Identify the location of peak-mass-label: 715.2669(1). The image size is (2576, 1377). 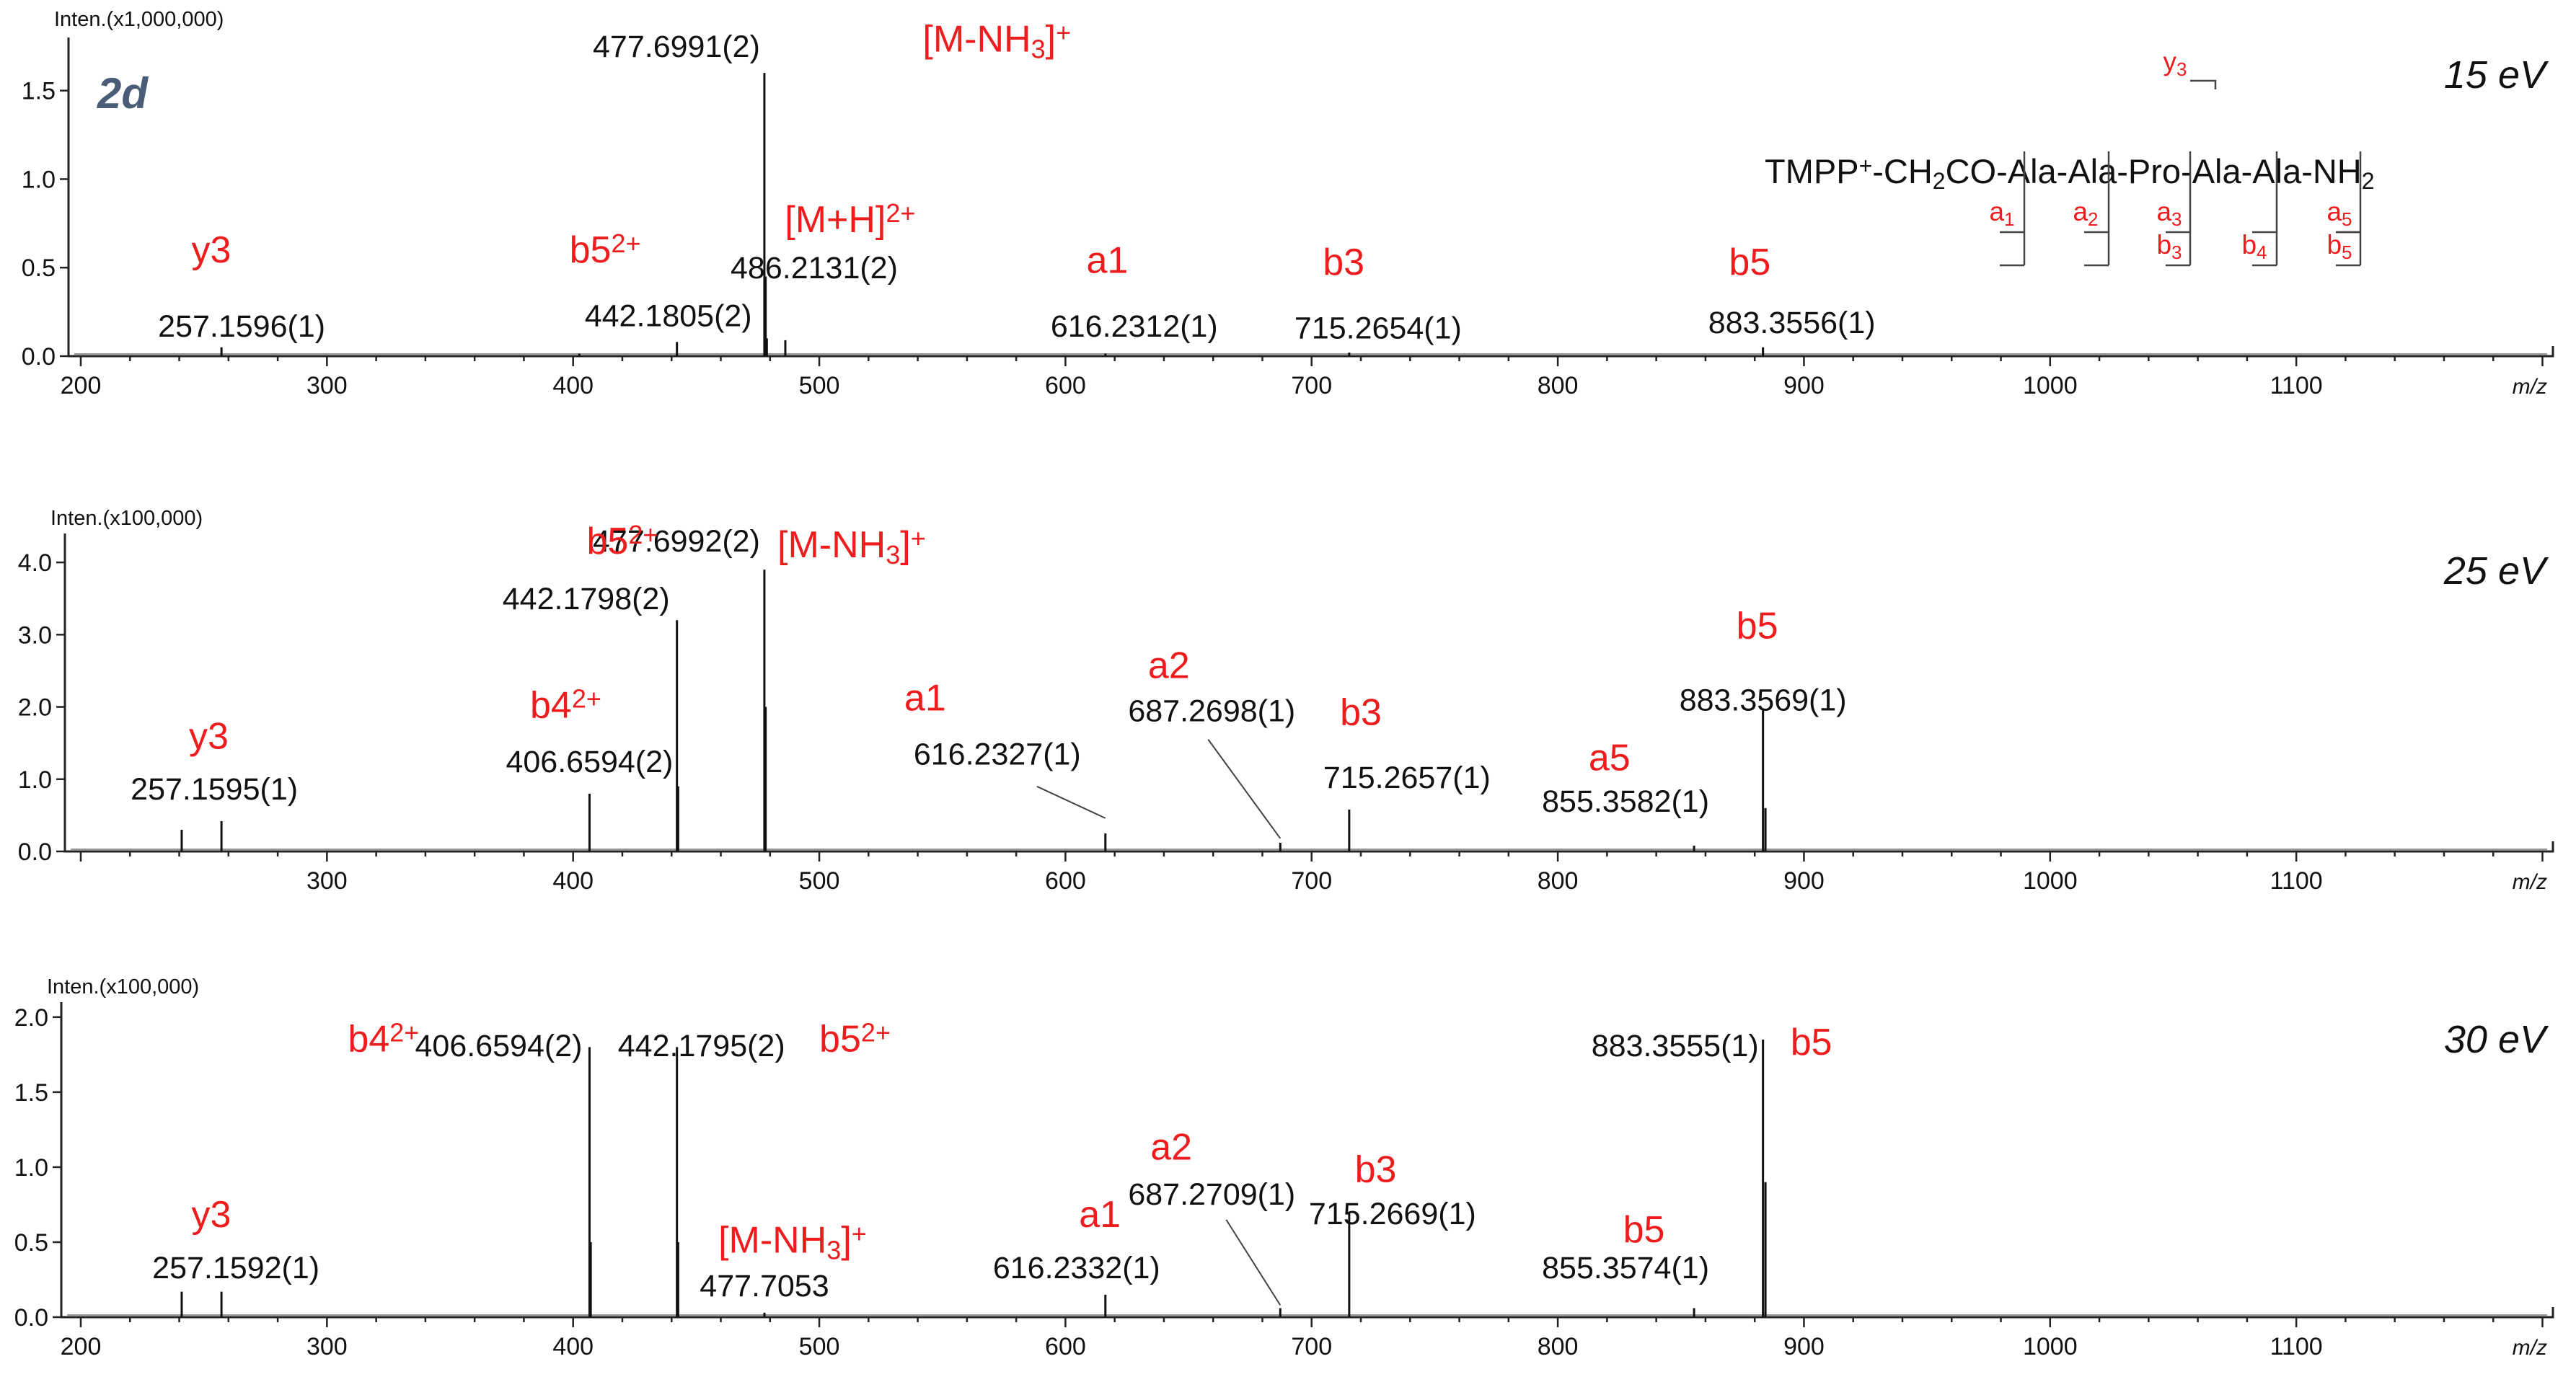
(1392, 1214).